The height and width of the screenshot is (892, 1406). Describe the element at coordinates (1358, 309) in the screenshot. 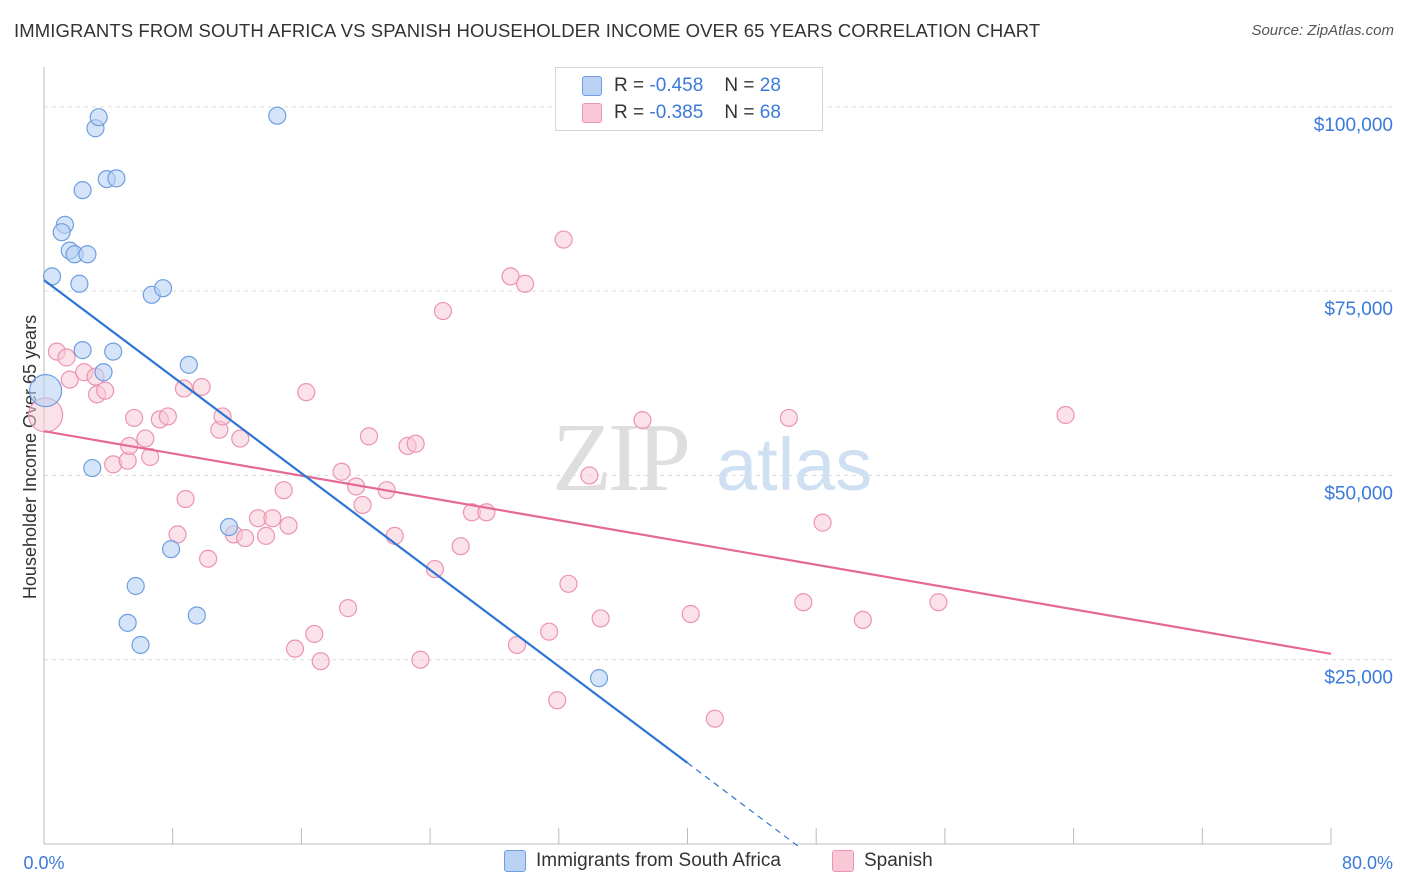

I see `y-tick-label: $75,000` at that location.